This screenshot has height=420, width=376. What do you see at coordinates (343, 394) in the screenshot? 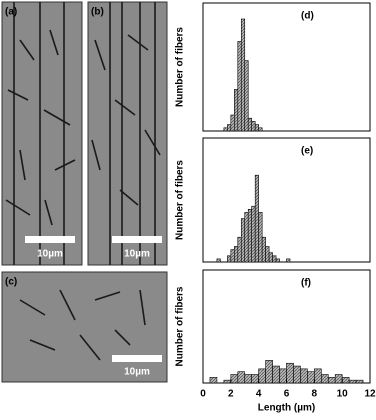
I see `x-tick-label: 10` at bounding box center [343, 394].